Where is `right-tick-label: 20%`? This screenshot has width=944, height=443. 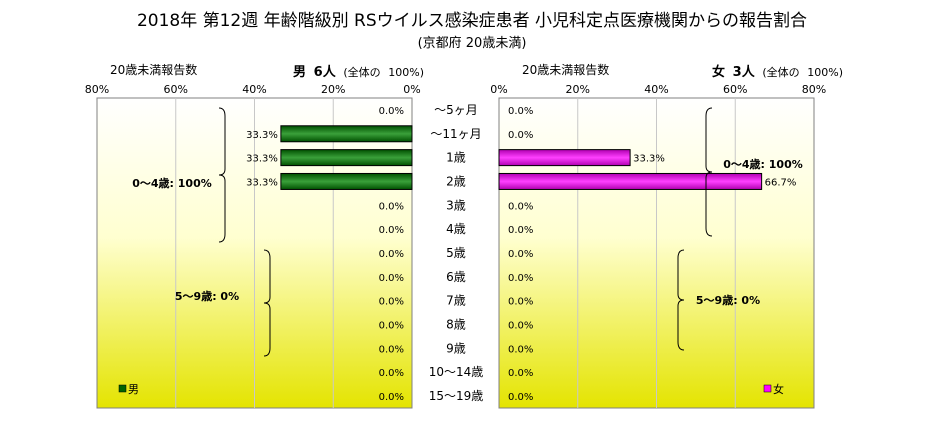
right-tick-label: 20% is located at coordinates (578, 89).